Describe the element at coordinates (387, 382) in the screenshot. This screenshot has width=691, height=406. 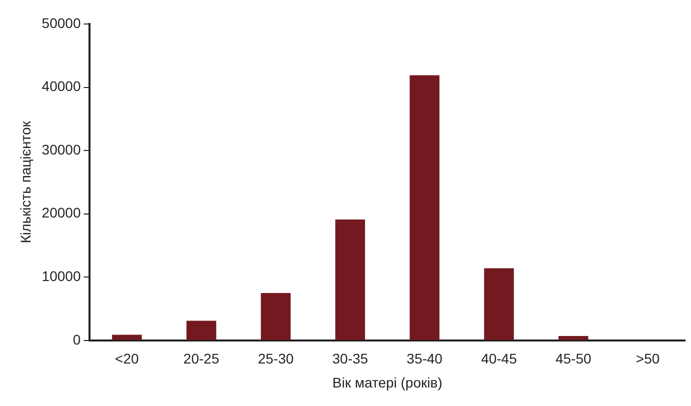
I see `x-axis-title: Вік матері (років)` at that location.